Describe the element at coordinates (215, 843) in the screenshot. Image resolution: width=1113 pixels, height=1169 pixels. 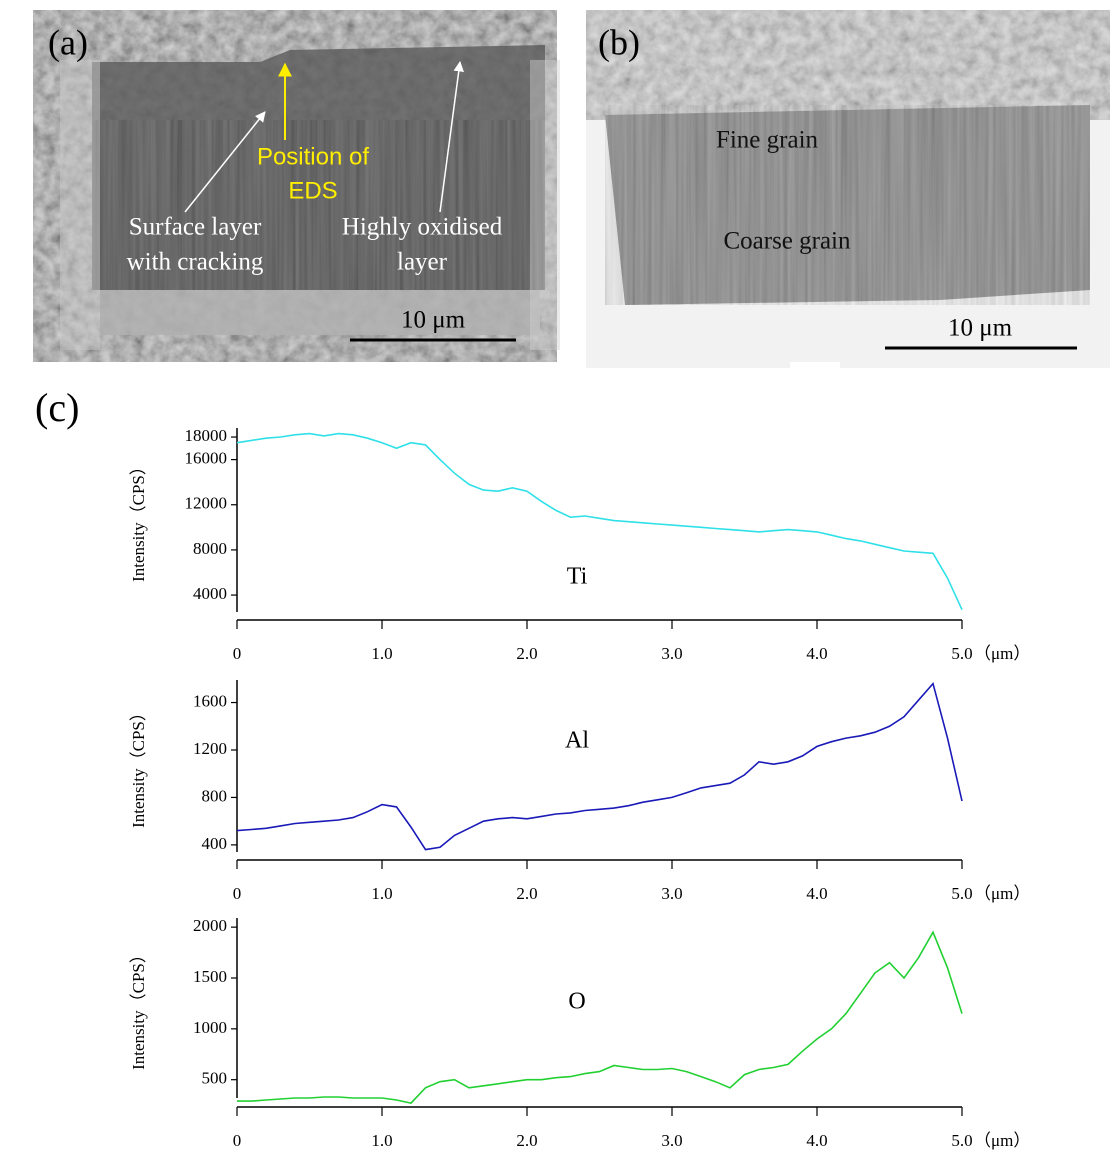
I see `y-tick-label: 400` at that location.